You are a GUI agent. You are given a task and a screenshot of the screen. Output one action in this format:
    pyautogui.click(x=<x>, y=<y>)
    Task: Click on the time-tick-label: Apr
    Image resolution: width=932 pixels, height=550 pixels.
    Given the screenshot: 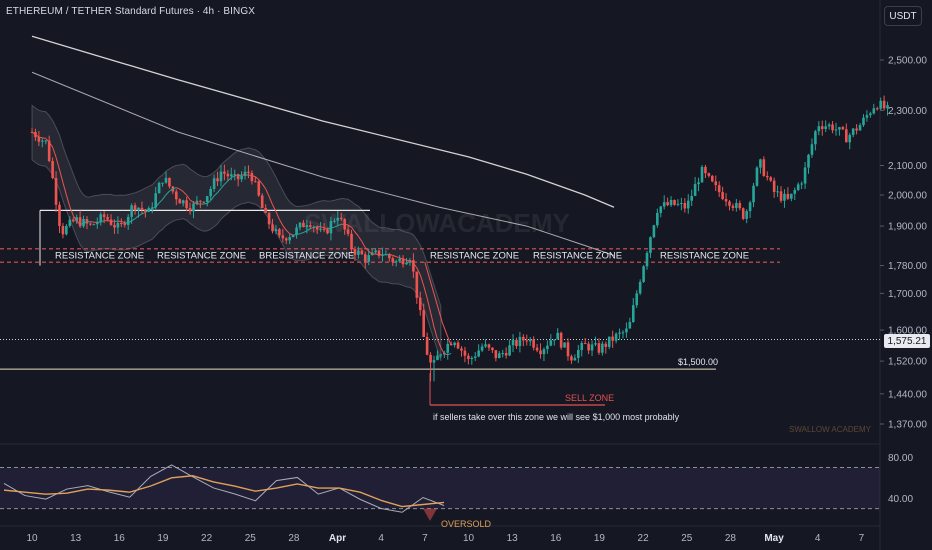 What is the action you would take?
    pyautogui.click(x=337, y=538)
    